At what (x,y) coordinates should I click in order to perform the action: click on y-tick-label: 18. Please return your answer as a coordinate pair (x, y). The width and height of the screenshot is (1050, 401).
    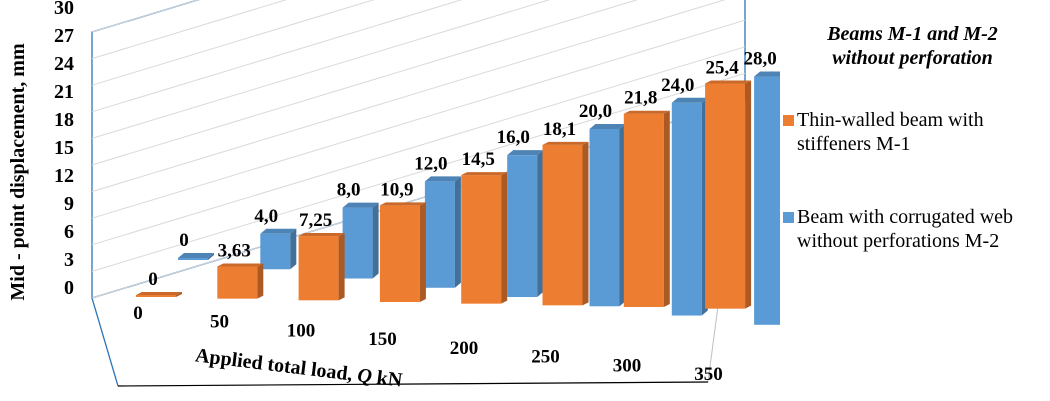
    Looking at the image, I should click on (64, 120).